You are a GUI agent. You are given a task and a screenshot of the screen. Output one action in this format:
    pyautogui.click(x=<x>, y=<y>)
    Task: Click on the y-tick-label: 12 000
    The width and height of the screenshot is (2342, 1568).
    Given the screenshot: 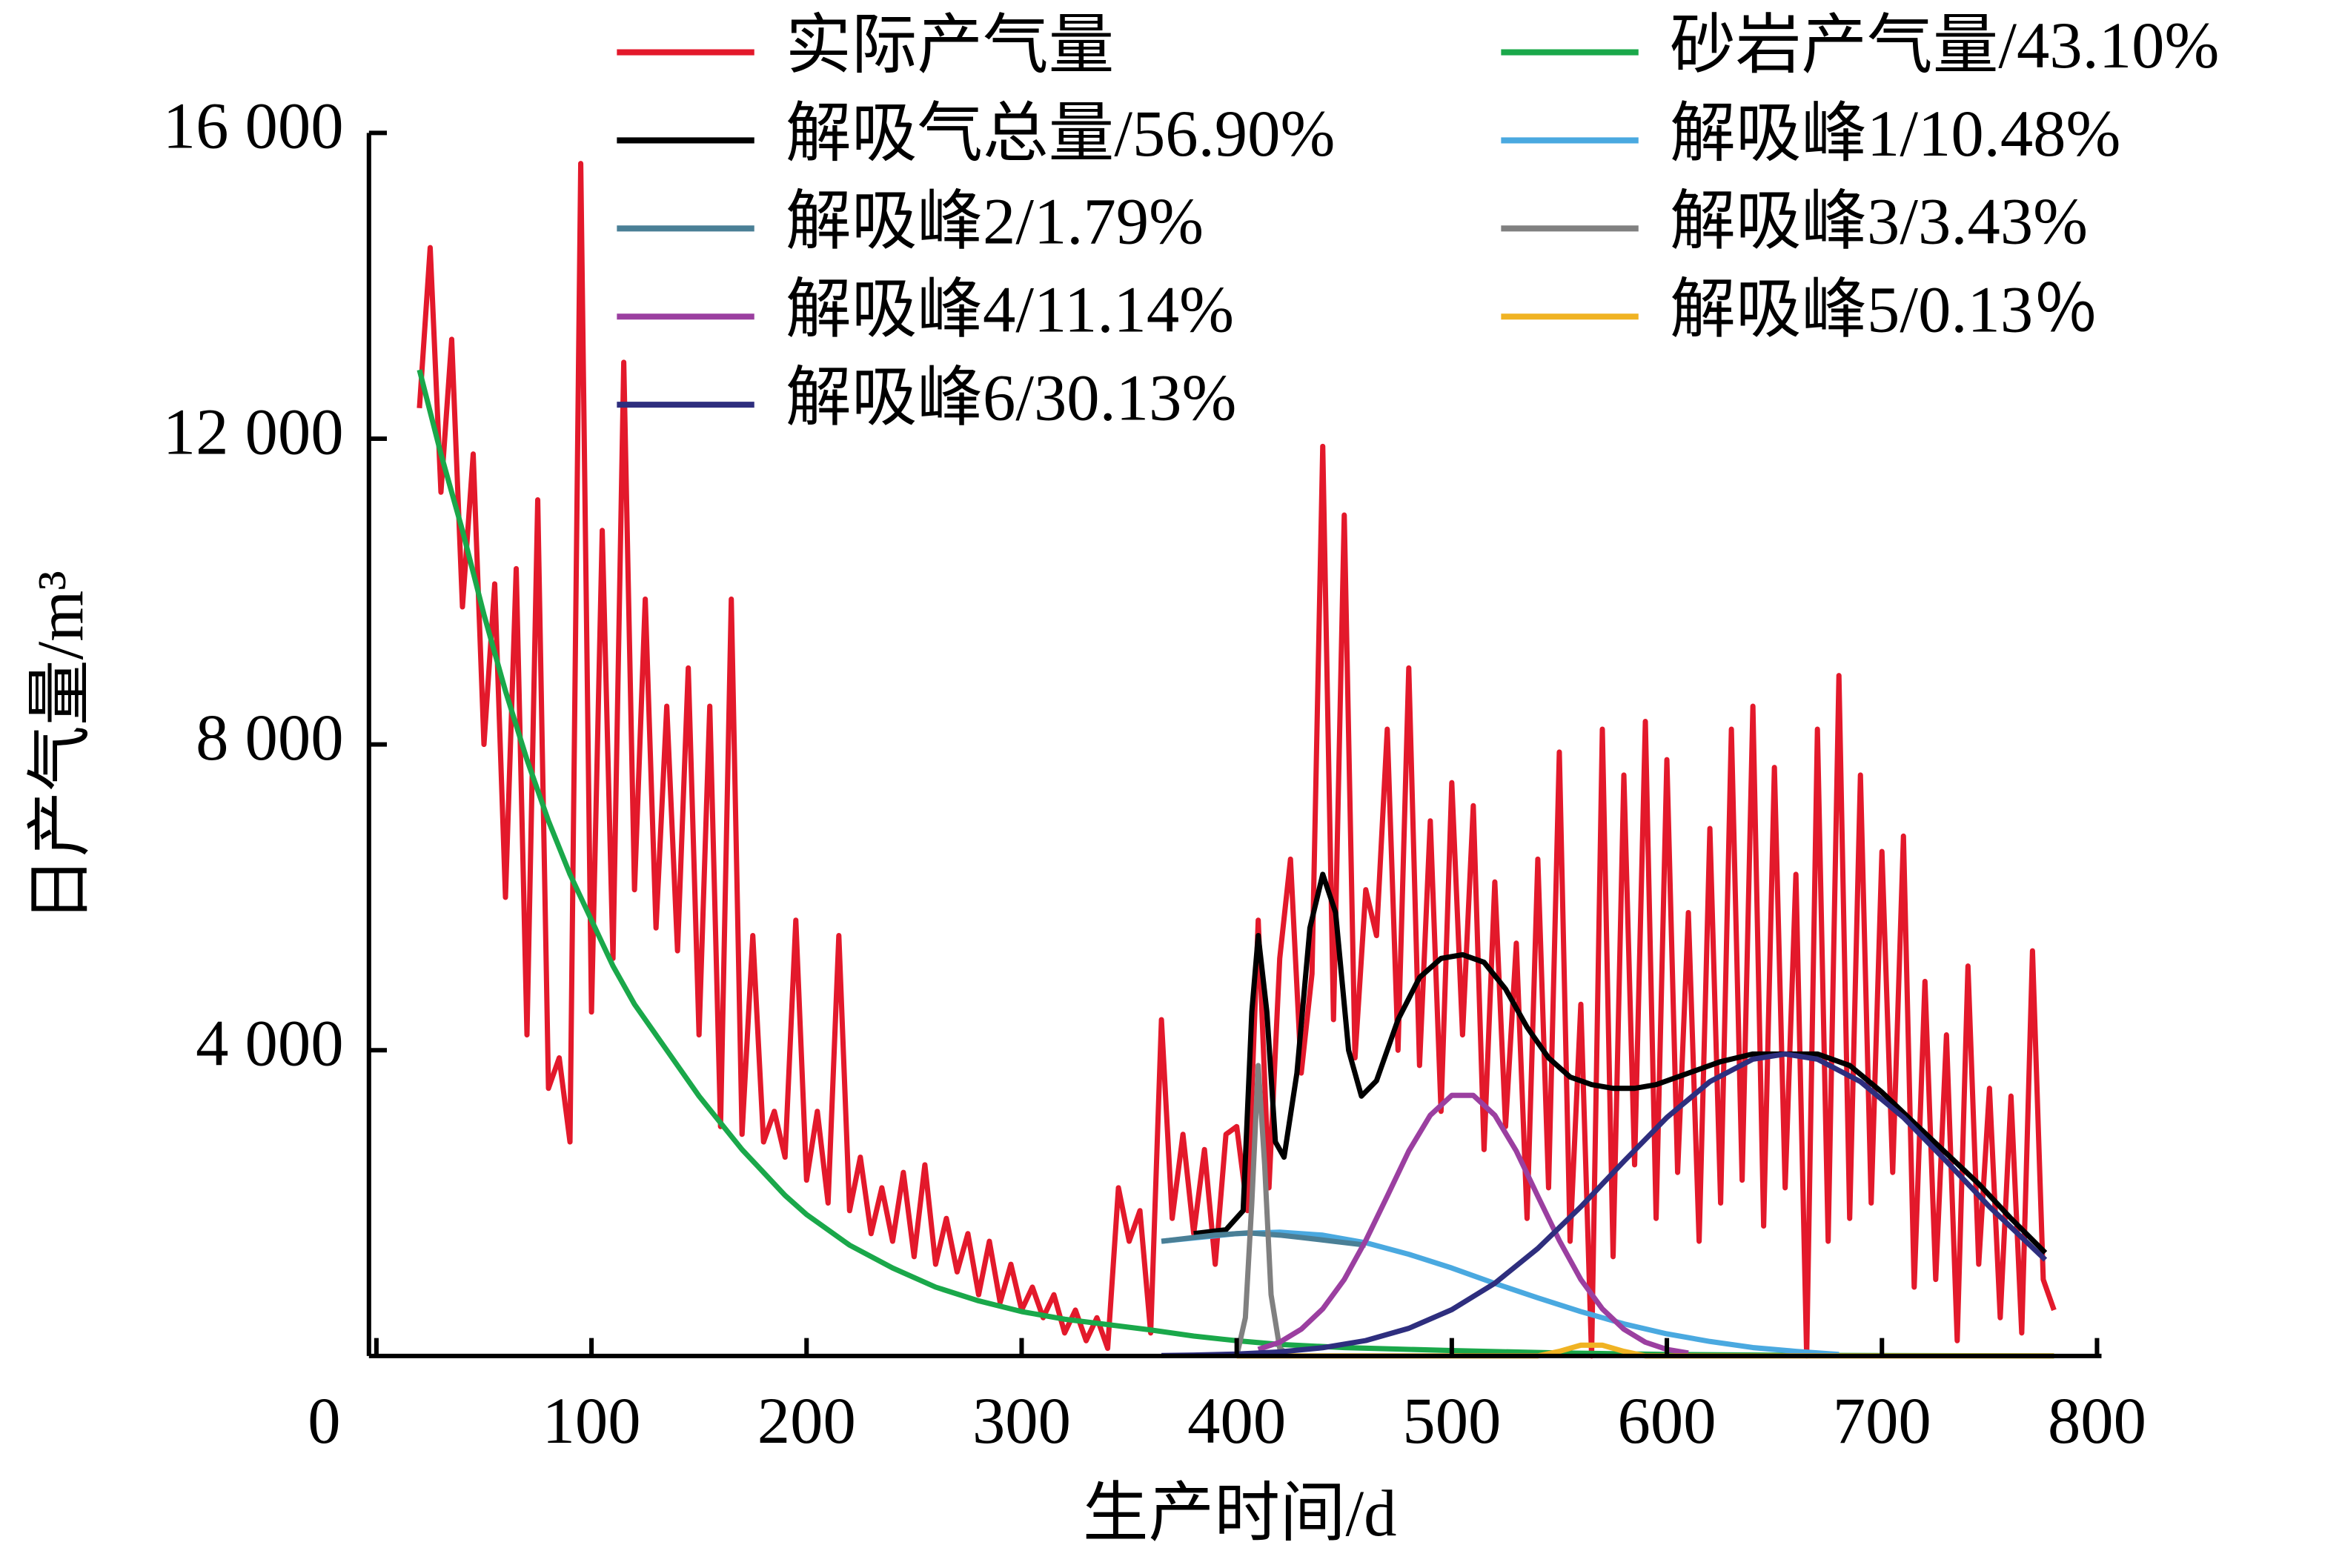 What is the action you would take?
    pyautogui.click(x=253, y=432)
    